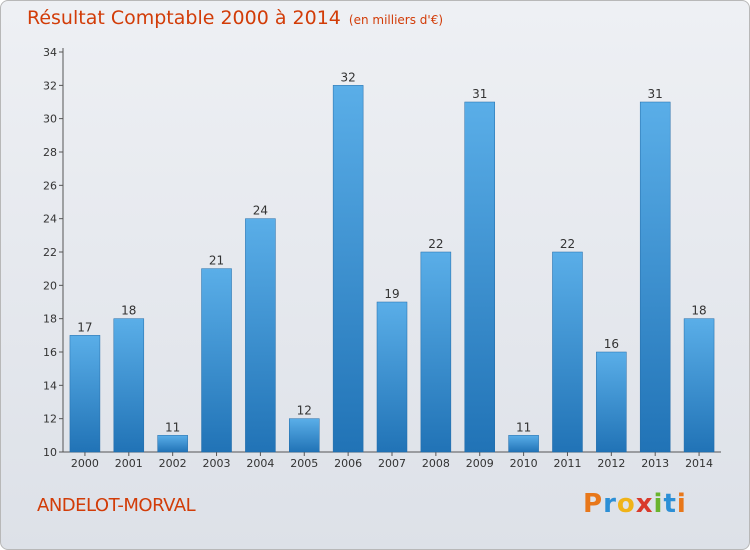 The width and height of the screenshot is (750, 550). Describe the element at coordinates (655, 463) in the screenshot. I see `x-tick-label: 2013` at that location.